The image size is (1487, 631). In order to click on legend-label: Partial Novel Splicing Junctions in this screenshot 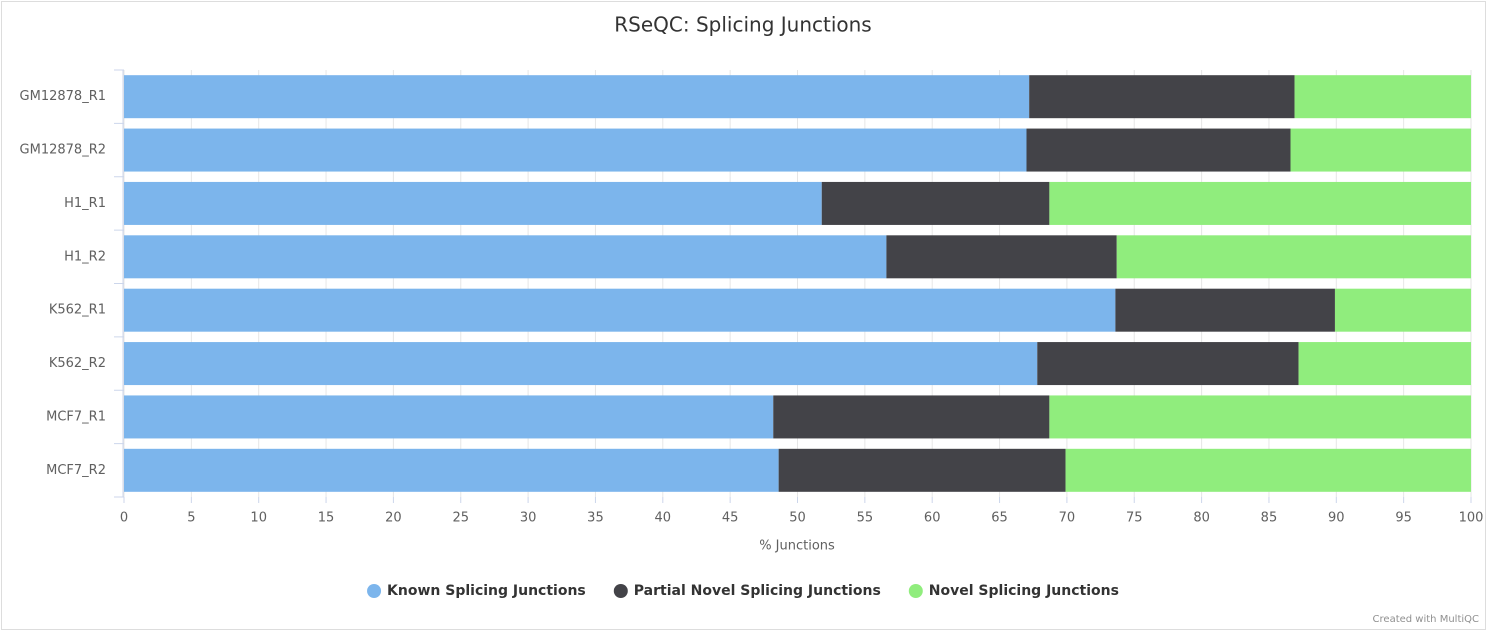, I will do `click(757, 591)`.